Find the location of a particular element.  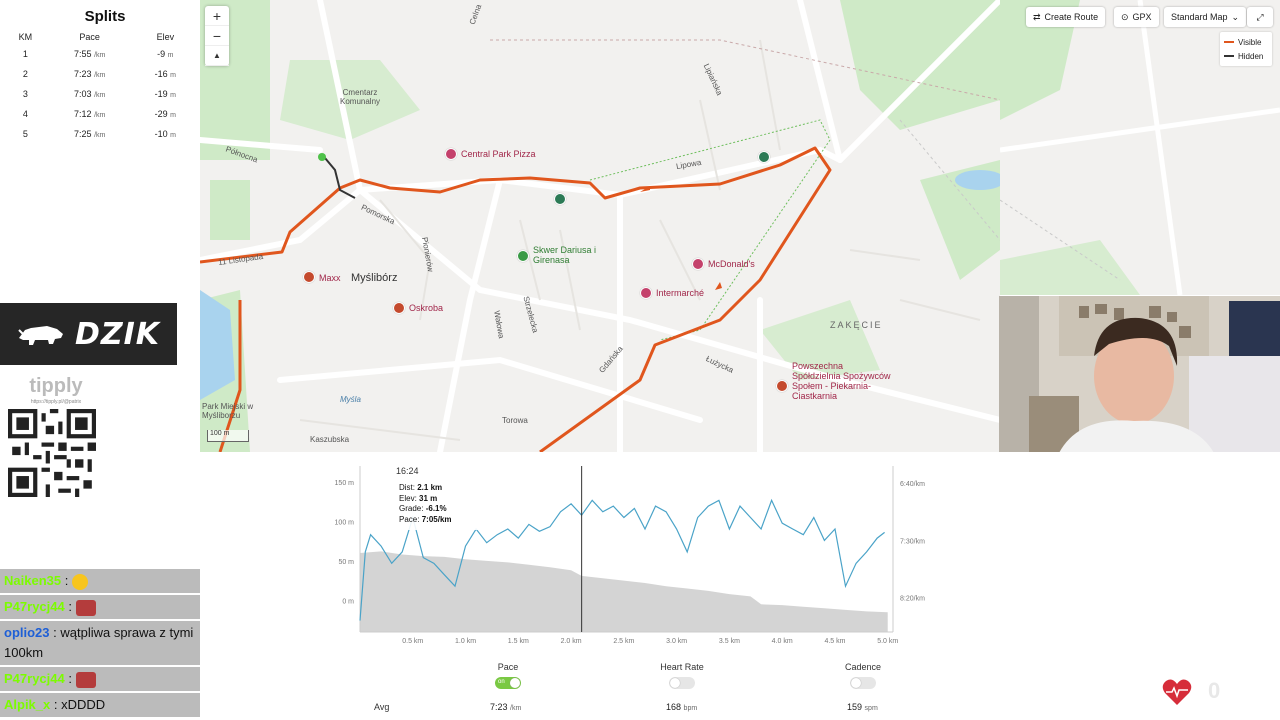

zoom-control: + − ▲ is located at coordinates (217, 36).